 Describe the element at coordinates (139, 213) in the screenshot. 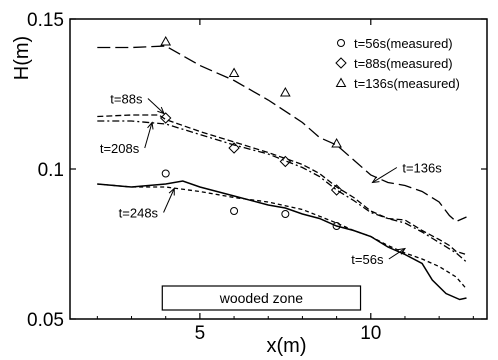

I see `annotation-t-248s: t=248s` at that location.